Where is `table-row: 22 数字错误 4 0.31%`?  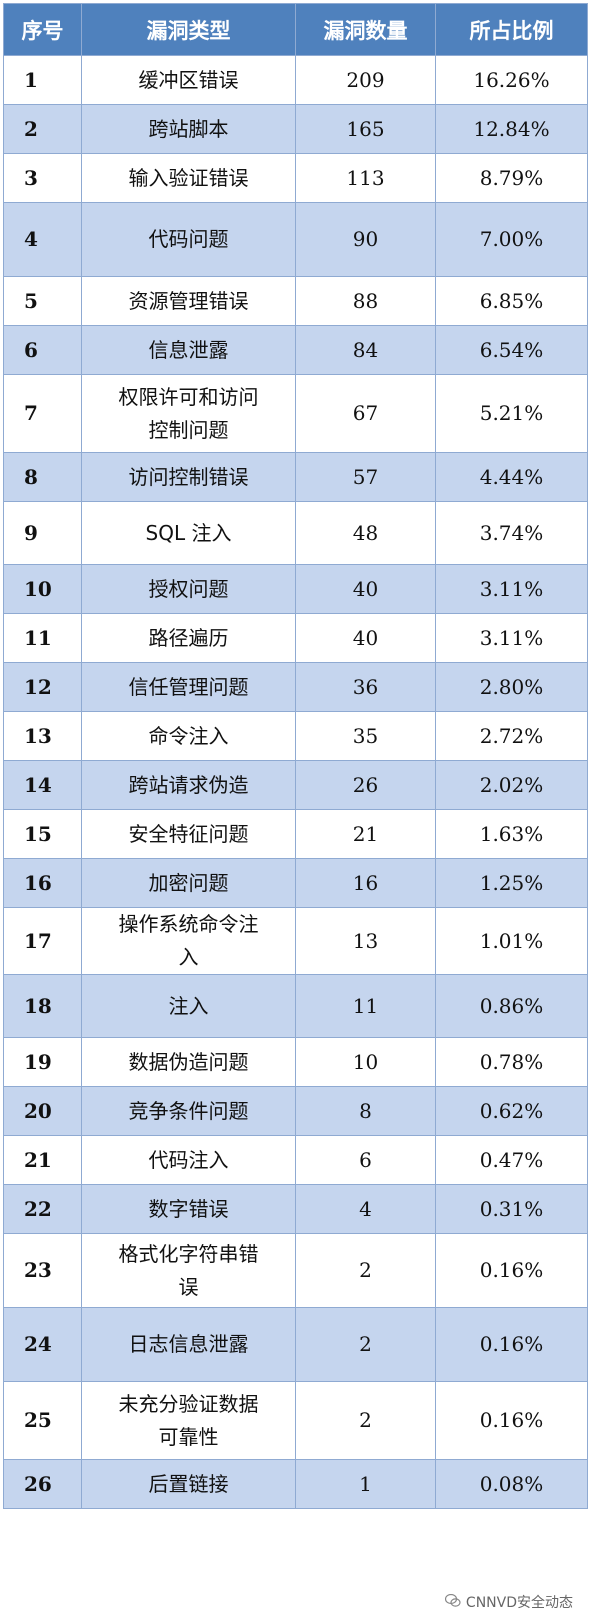
table-row: 22 数字错误 4 0.31% is located at coordinates (295, 1209).